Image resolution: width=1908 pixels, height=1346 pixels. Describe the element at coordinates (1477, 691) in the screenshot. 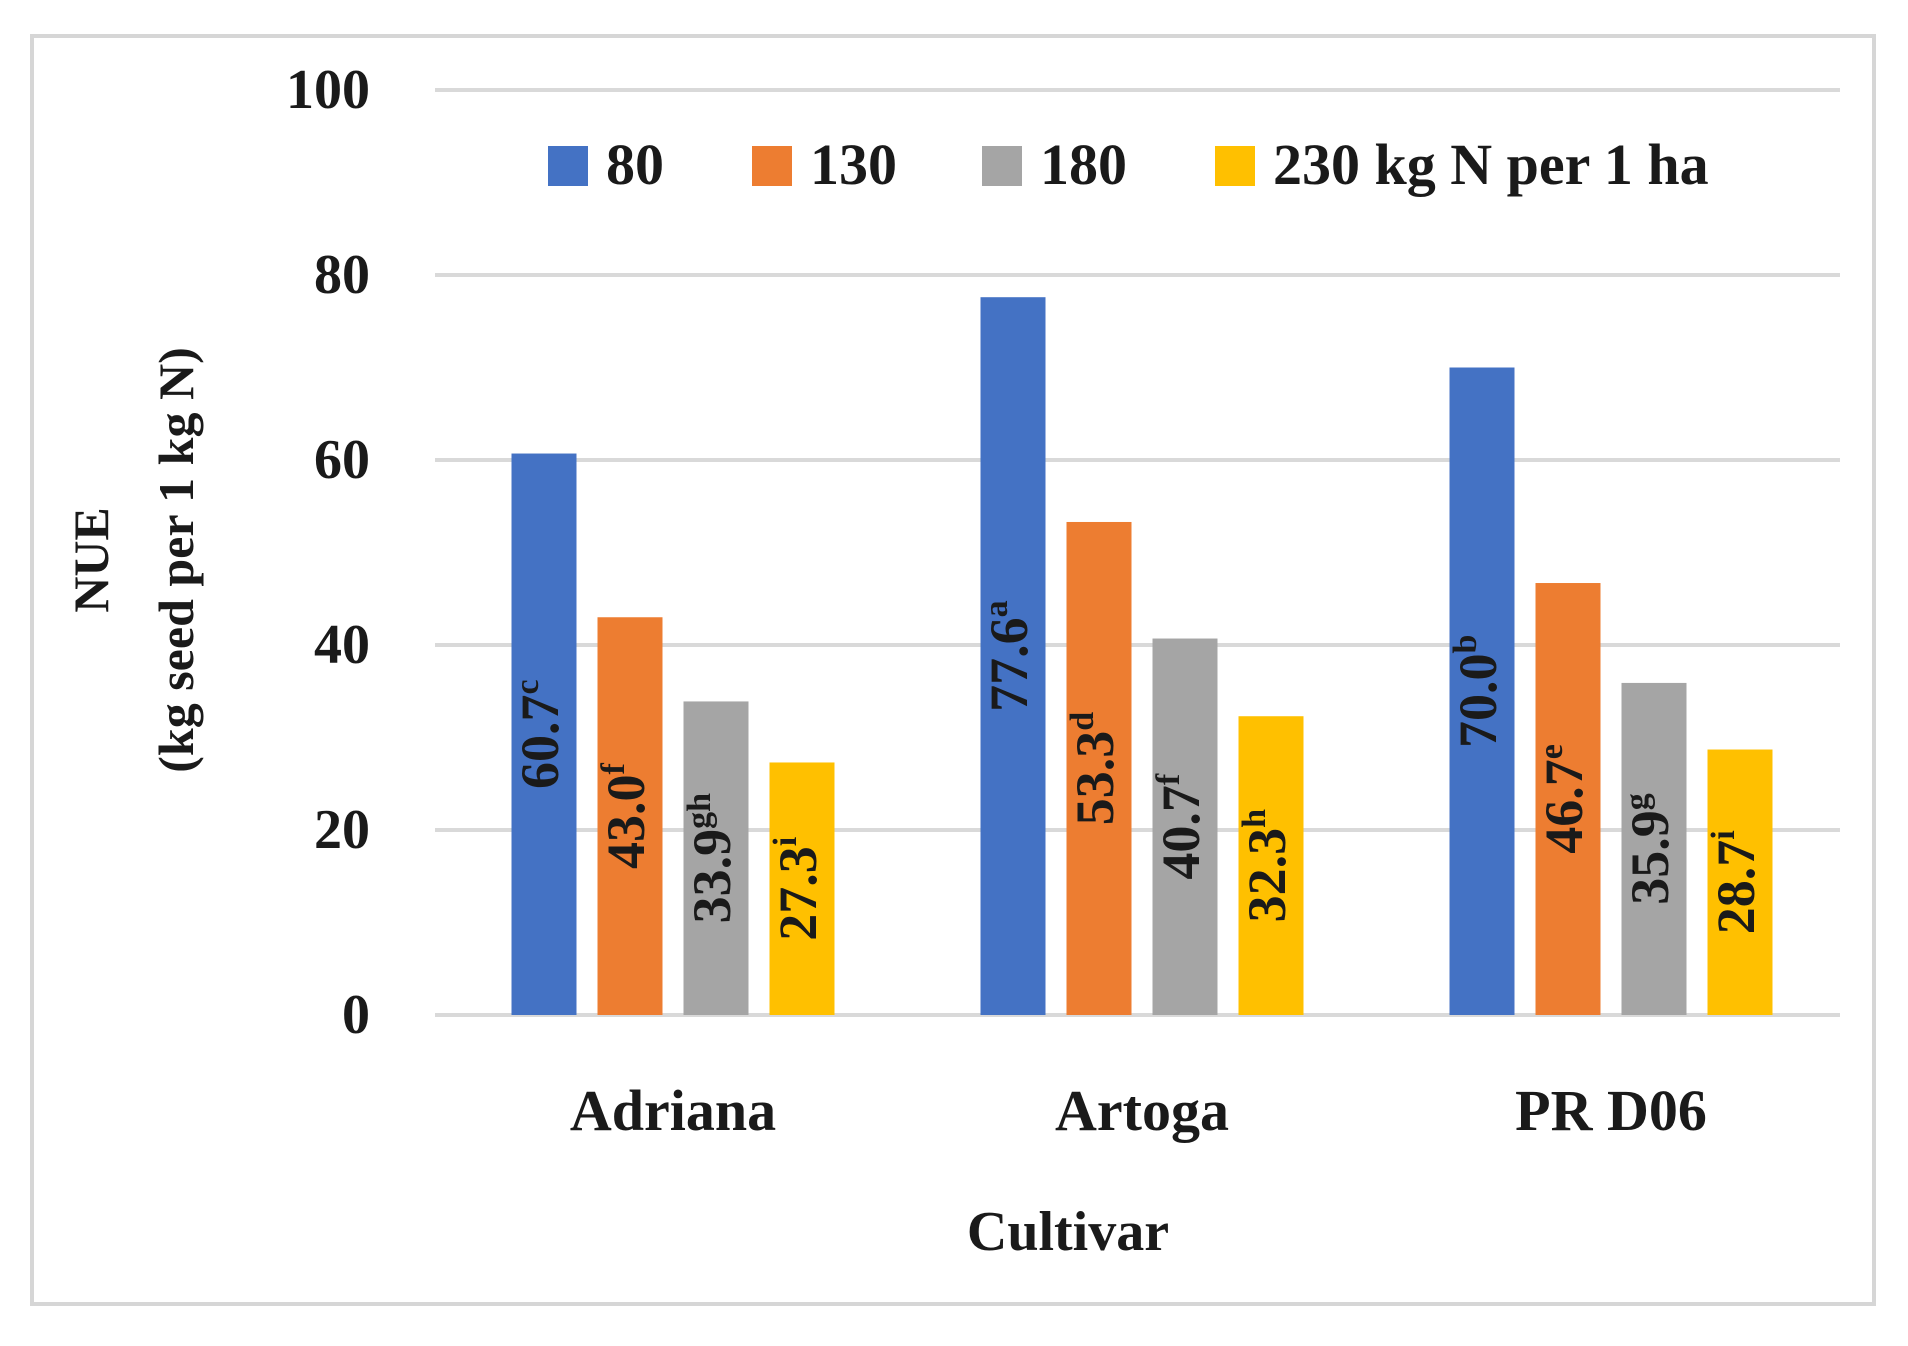

I see `data-label-pr-d06-80: 70.0b` at that location.